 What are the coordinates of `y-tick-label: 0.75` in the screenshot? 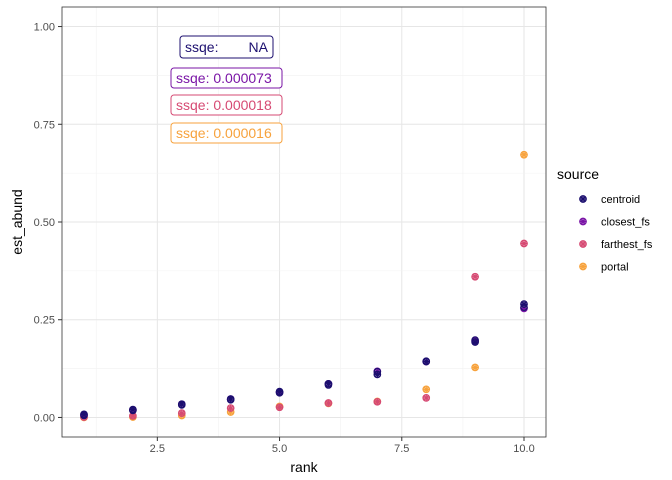 It's located at (44, 125).